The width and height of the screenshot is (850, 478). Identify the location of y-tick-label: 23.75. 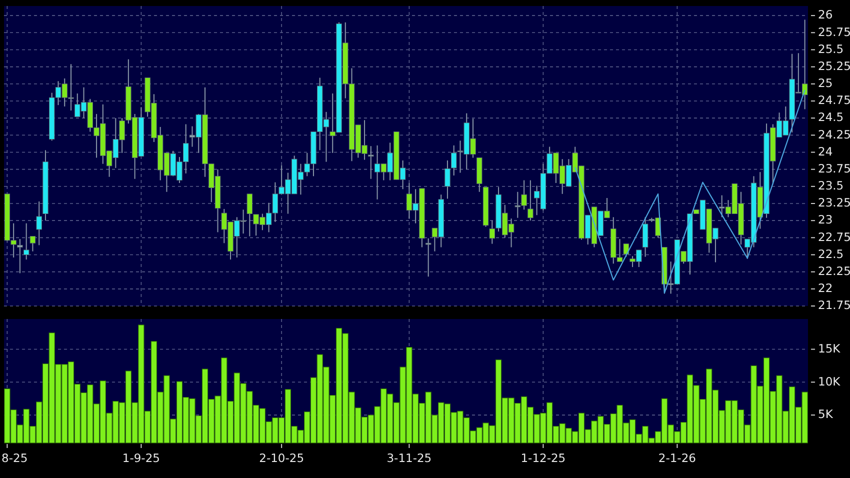
(834, 168).